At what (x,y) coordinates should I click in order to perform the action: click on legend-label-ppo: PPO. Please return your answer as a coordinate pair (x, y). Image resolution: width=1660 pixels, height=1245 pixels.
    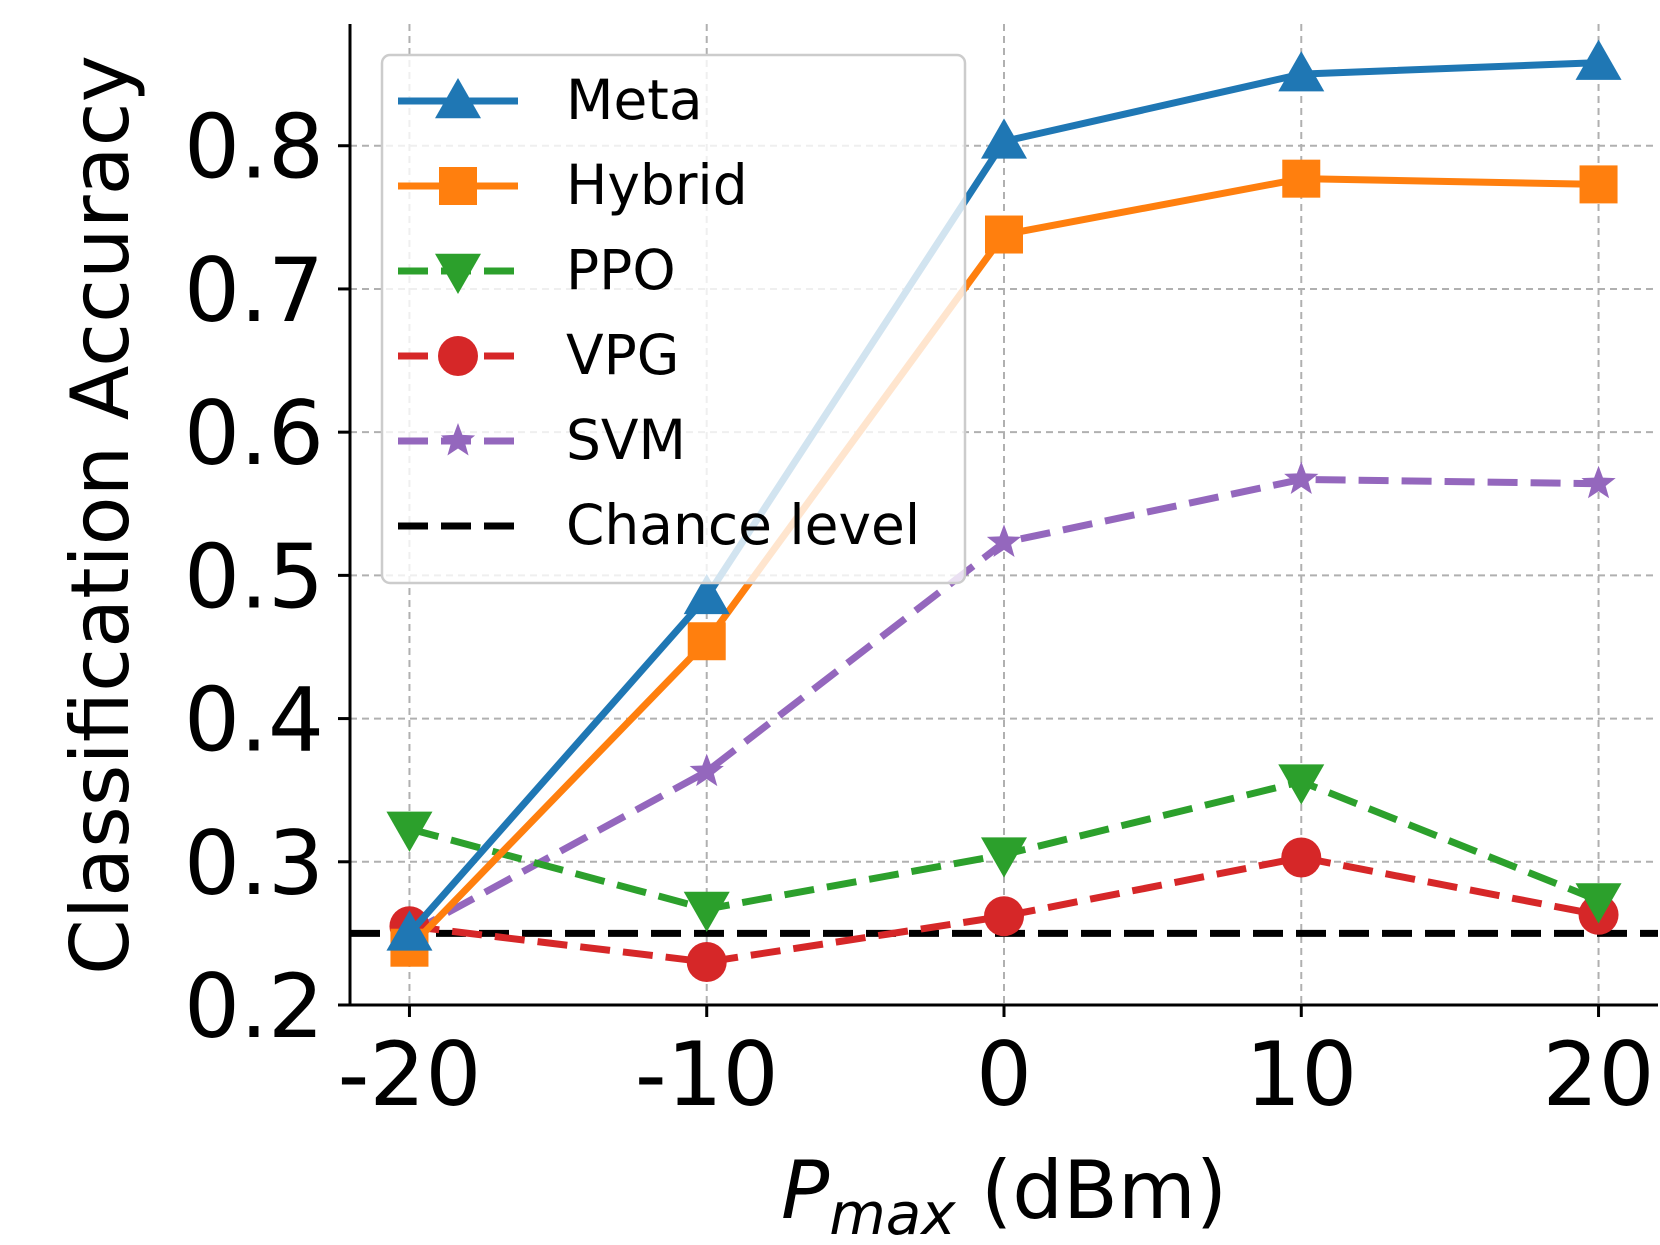
    Looking at the image, I should click on (621, 270).